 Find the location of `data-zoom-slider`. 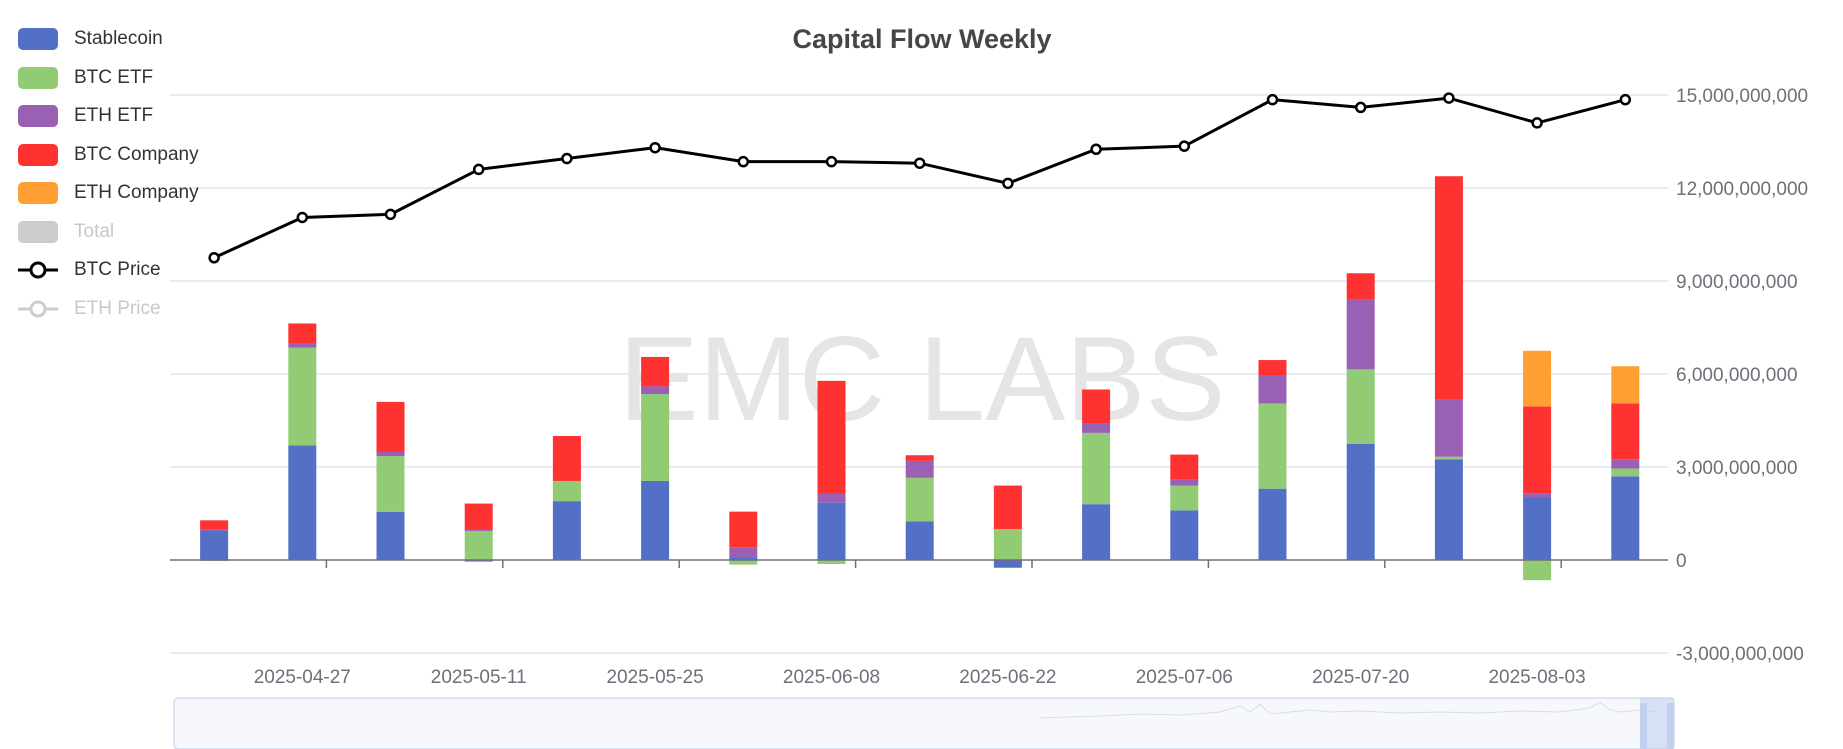

data-zoom-slider is located at coordinates (924, 723).